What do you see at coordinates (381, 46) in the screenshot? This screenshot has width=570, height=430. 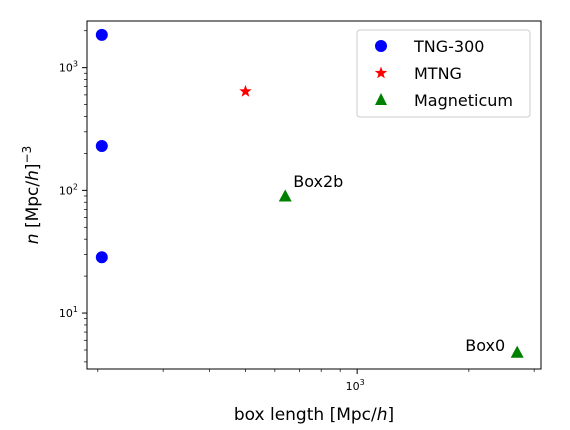 I see `legend-marker-tng300` at bounding box center [381, 46].